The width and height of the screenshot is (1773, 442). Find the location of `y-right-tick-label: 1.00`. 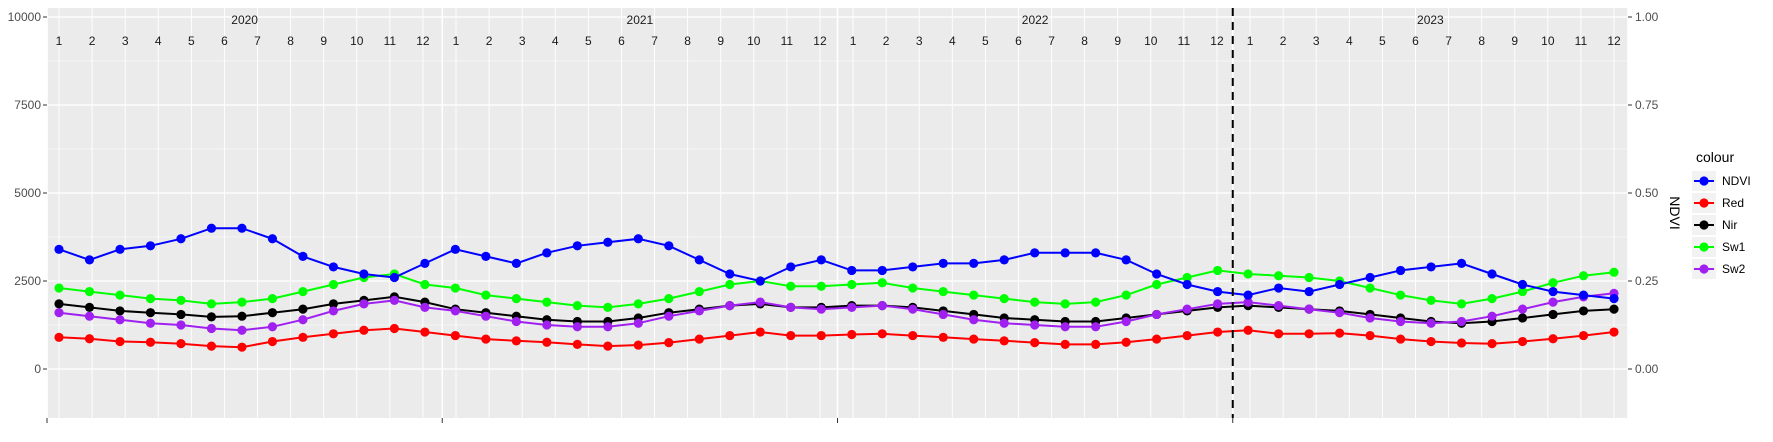

y-right-tick-label: 1.00 is located at coordinates (1647, 17).